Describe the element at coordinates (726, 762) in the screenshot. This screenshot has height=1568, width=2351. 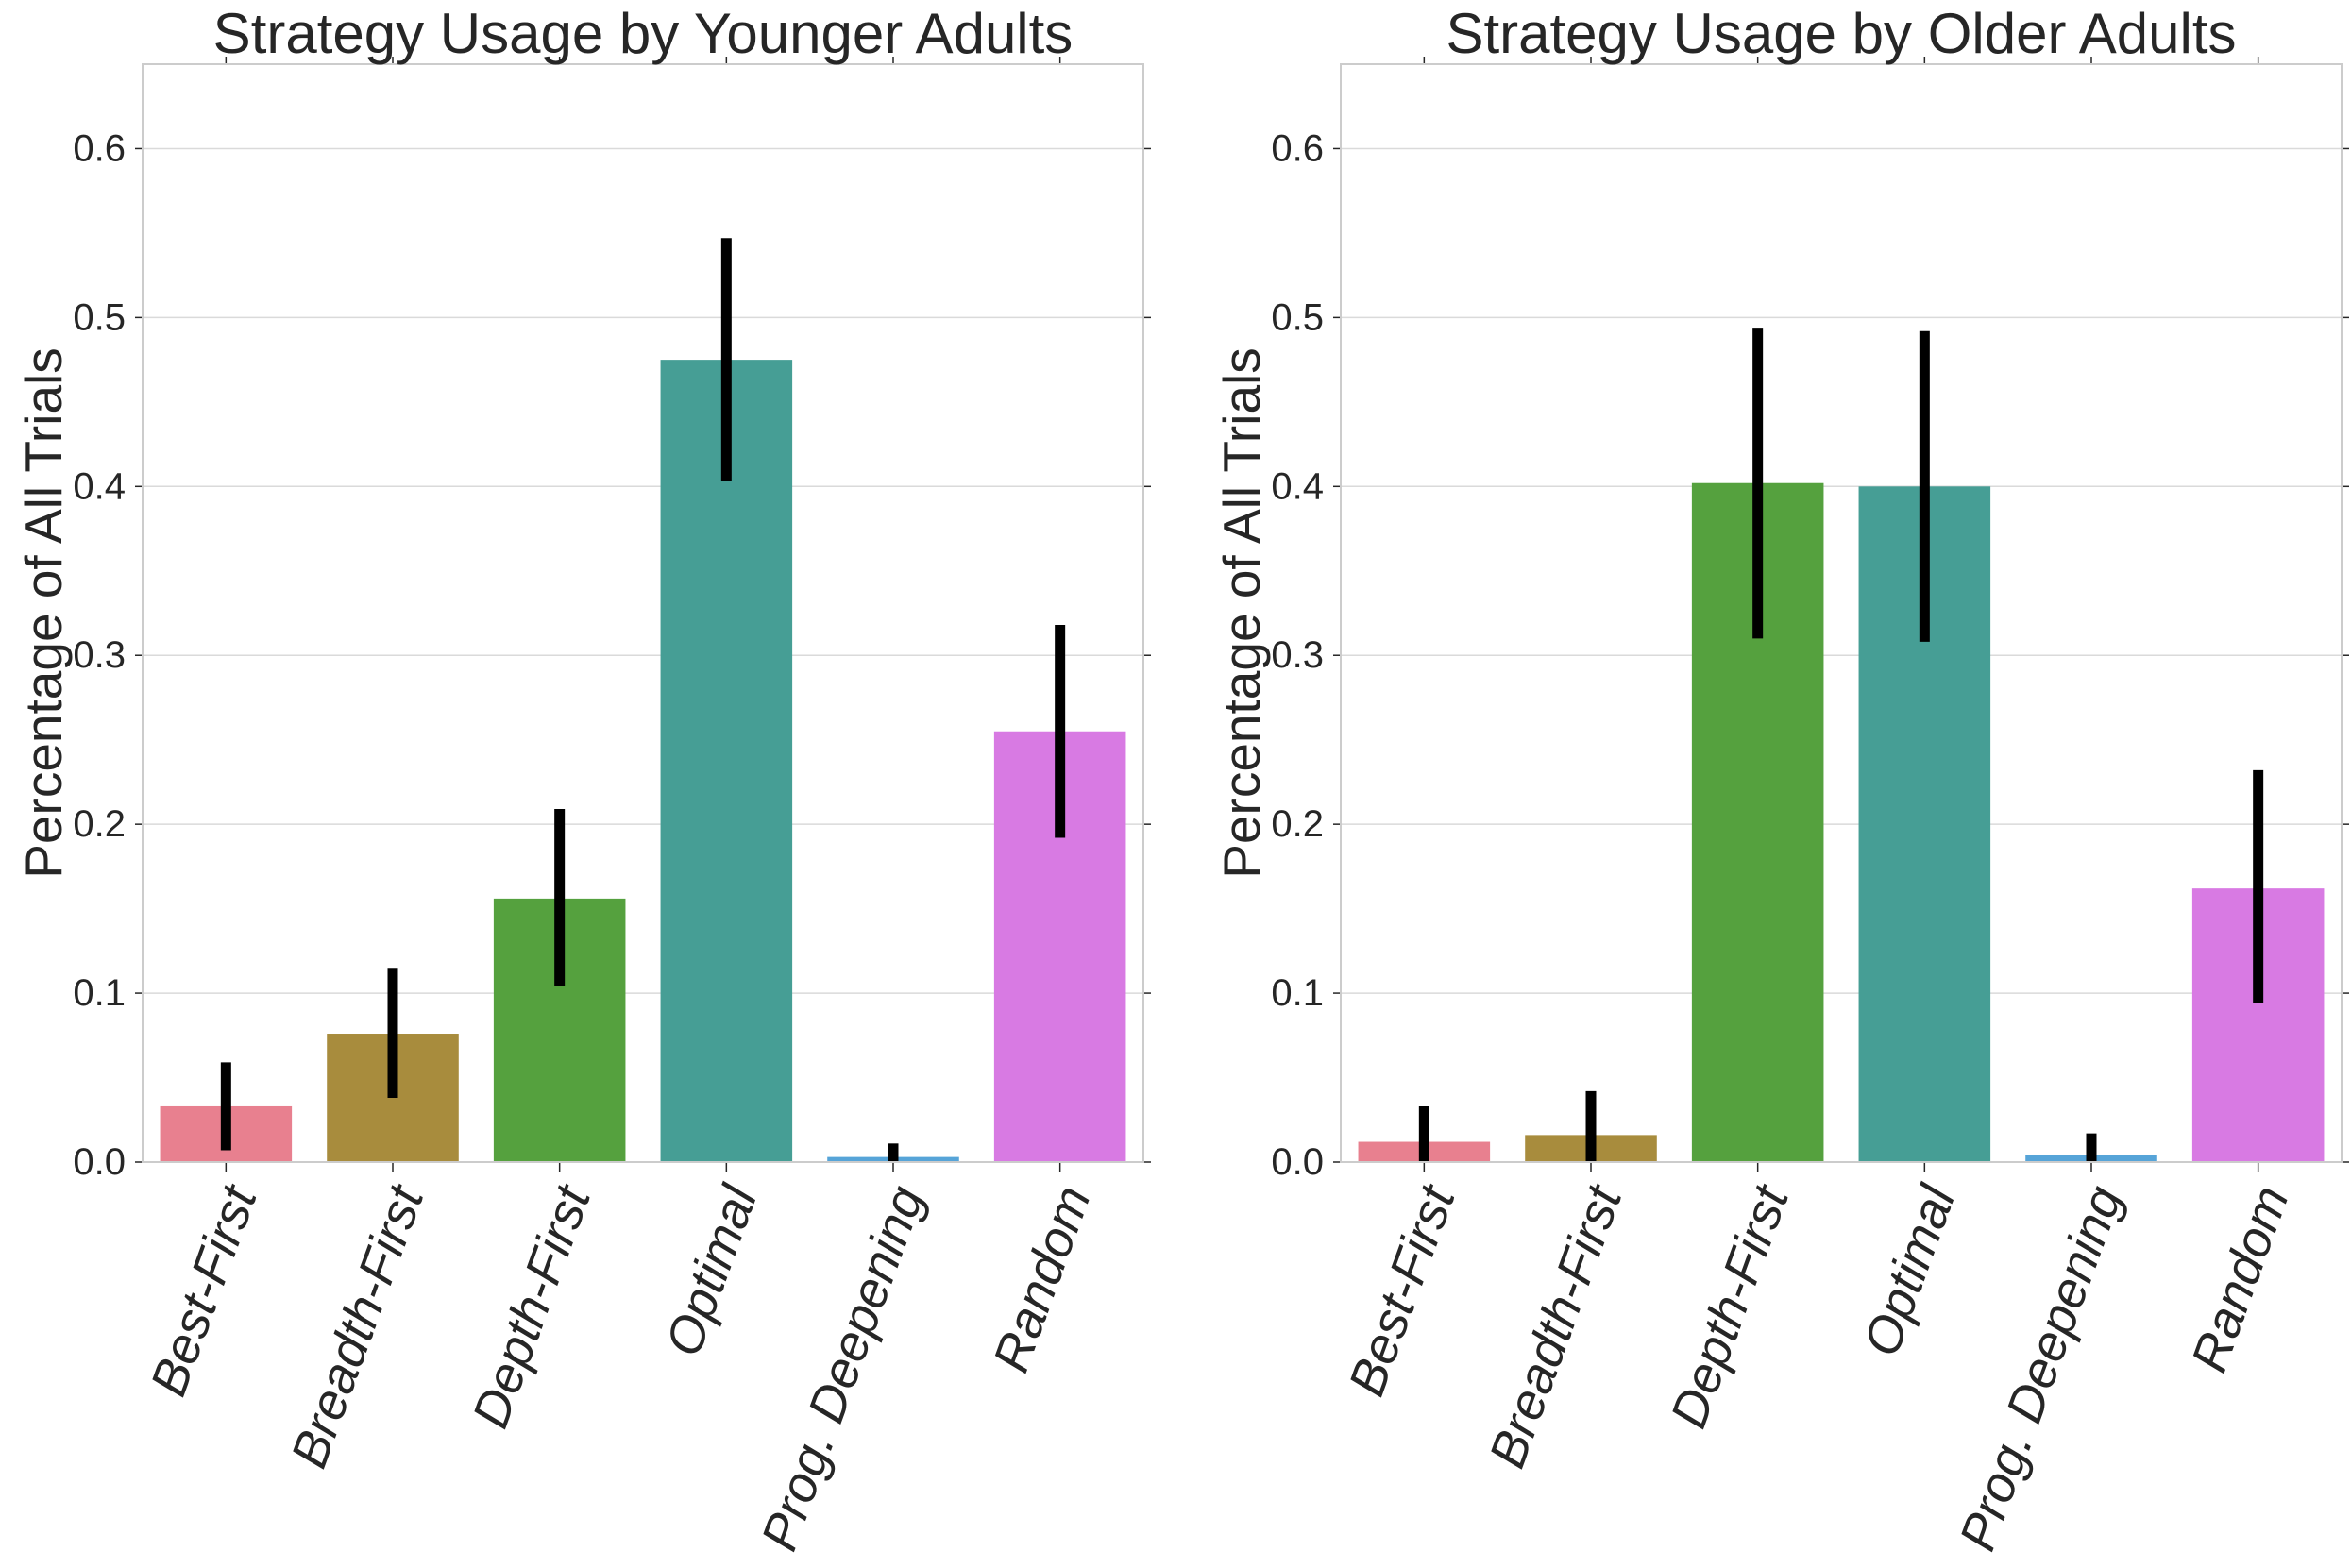
I see `bar-optimal` at that location.